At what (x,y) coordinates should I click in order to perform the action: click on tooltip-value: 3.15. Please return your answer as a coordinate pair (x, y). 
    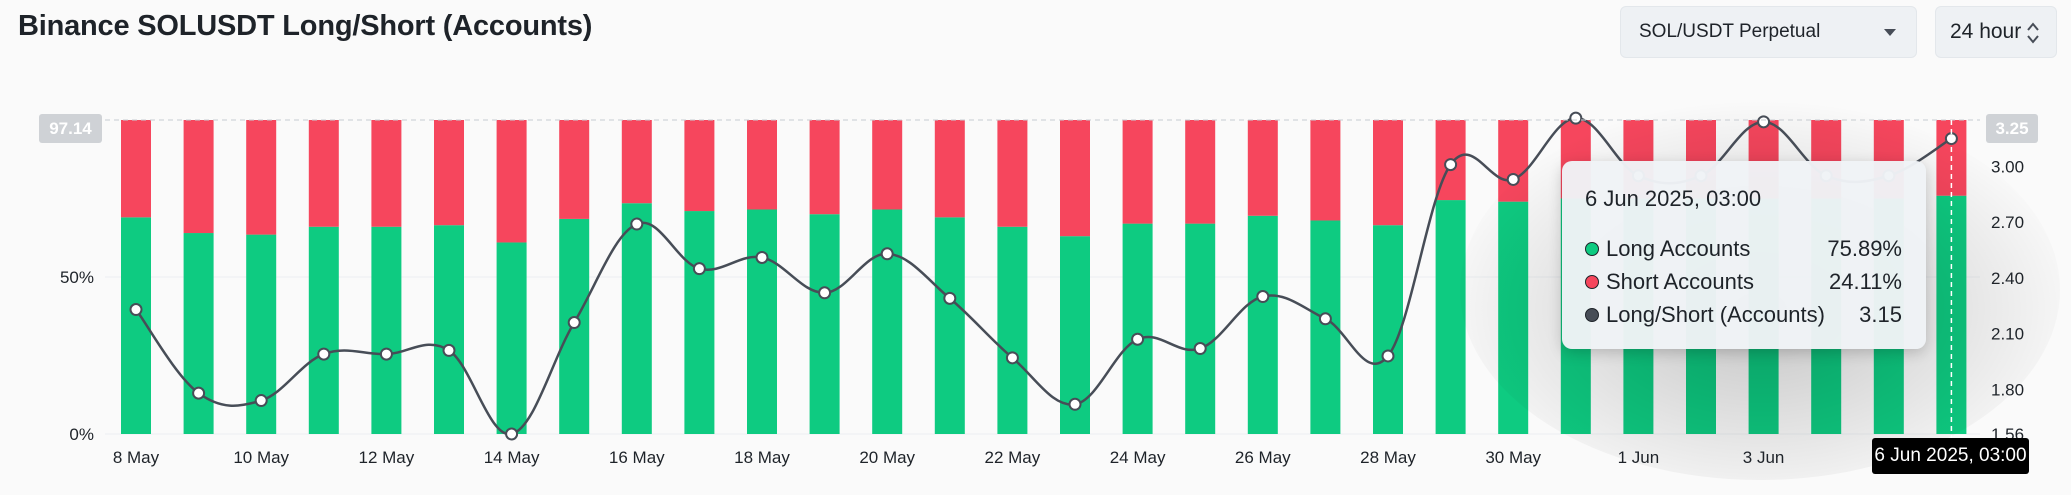
    Looking at the image, I should click on (1880, 314).